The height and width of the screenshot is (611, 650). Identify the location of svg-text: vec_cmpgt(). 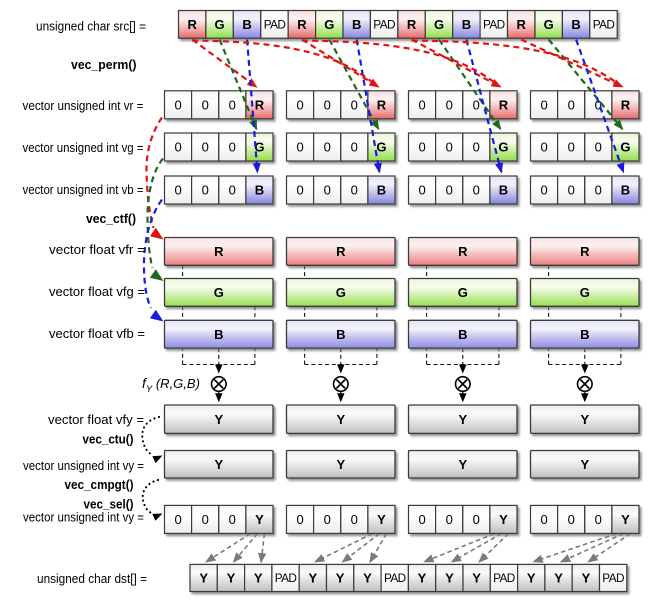
(99, 484).